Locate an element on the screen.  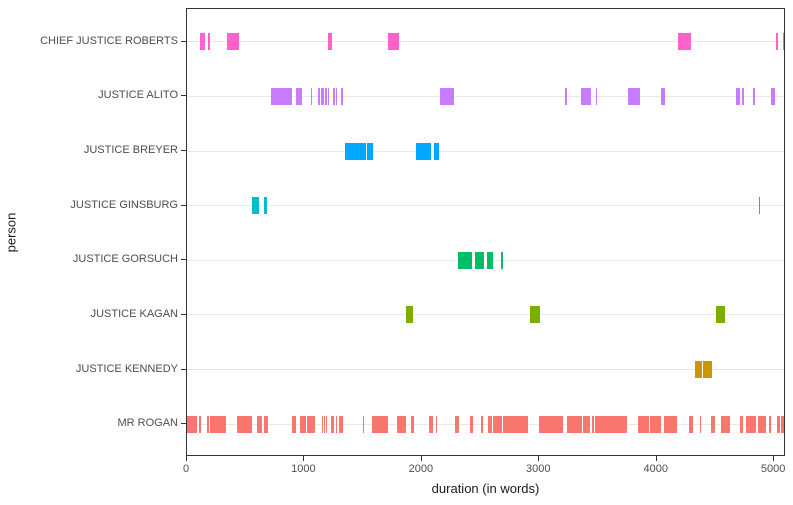
y-tick-label: CHIEF JUSTICE ROBERTS is located at coordinates (109, 40).